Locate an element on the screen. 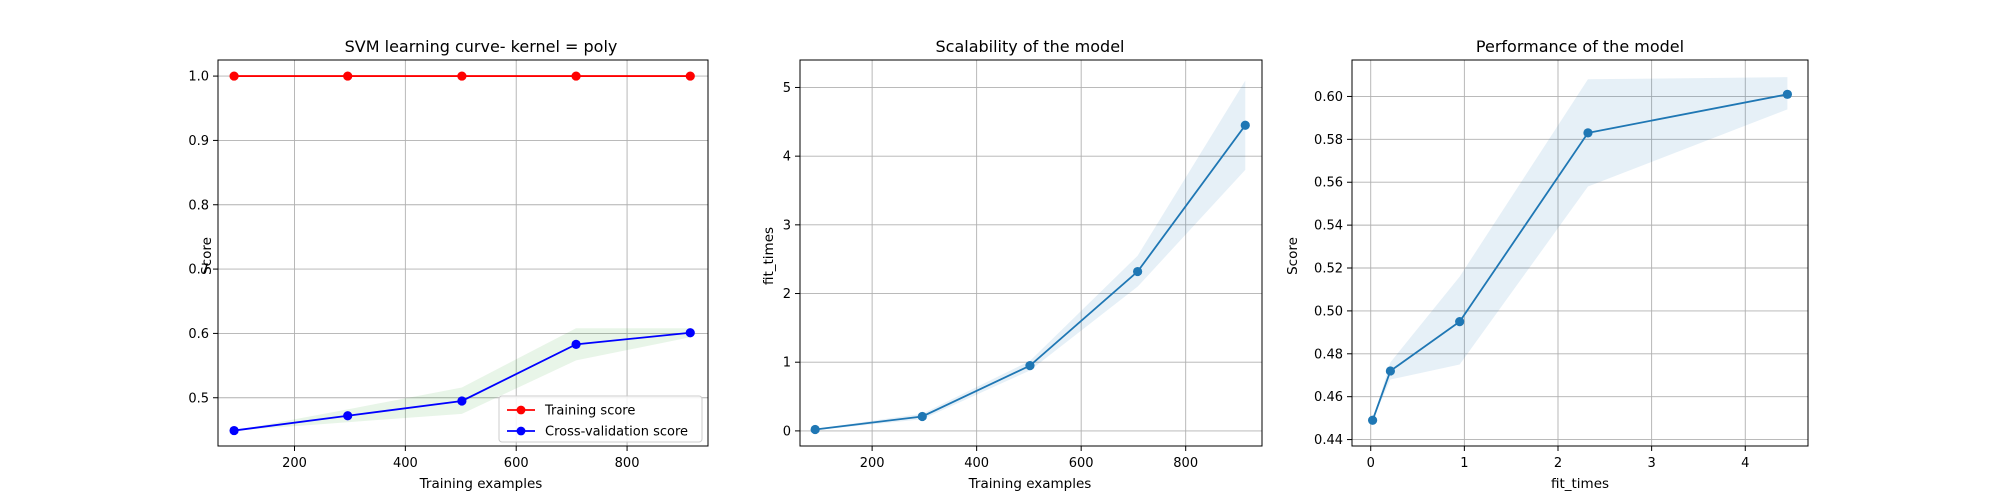 The height and width of the screenshot is (500, 2000). learning-curve-y-tick-label-3: 0.8 is located at coordinates (198, 205).